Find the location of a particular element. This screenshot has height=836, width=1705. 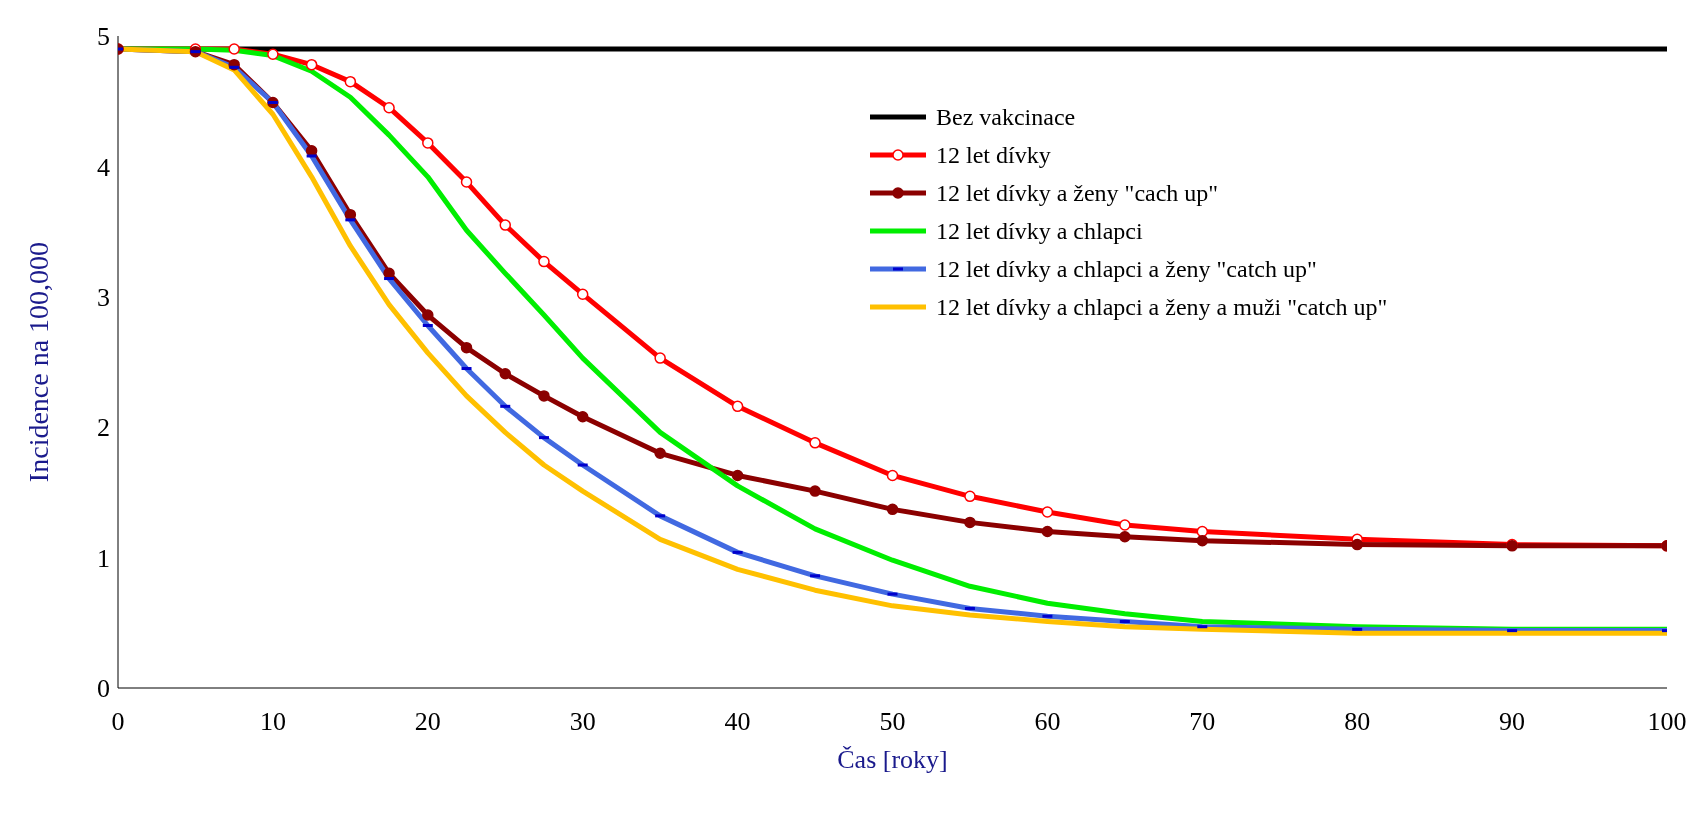

x-tick-label: 10 is located at coordinates (272, 722).